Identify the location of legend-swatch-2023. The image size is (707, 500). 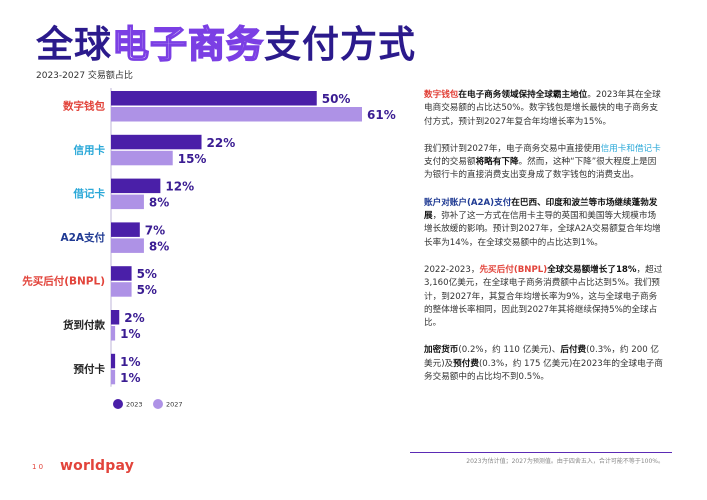
(118, 404).